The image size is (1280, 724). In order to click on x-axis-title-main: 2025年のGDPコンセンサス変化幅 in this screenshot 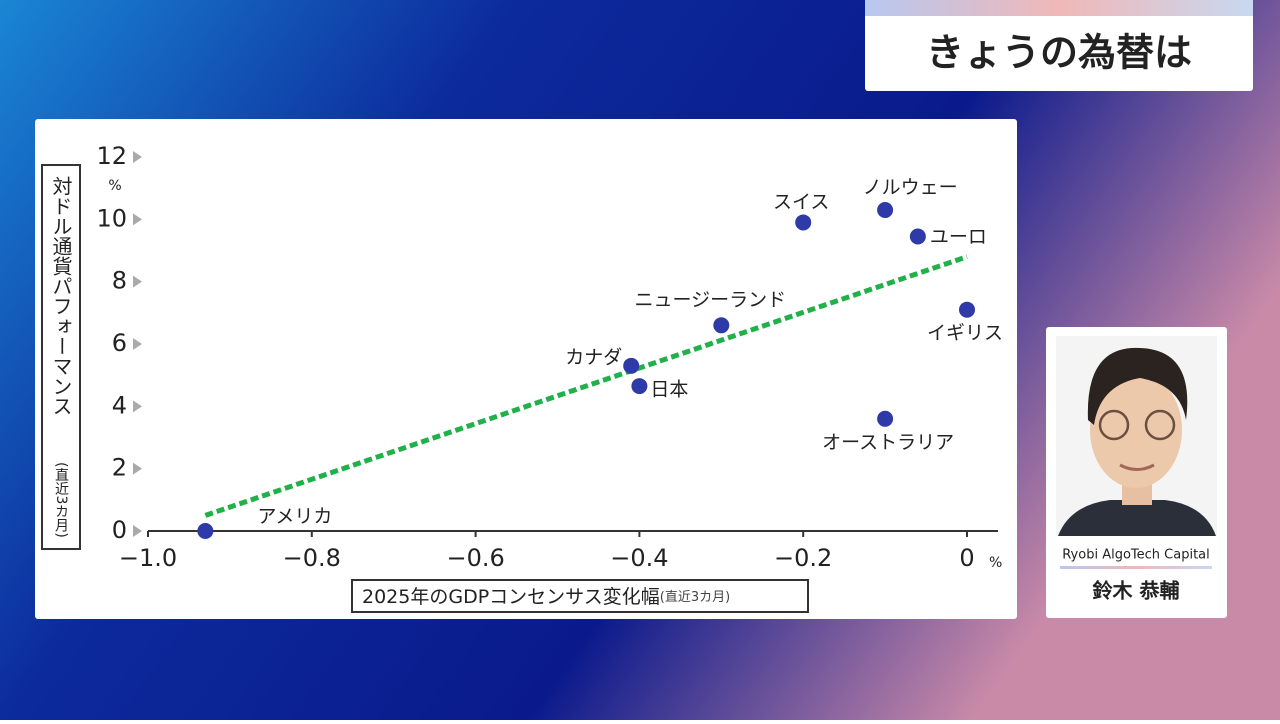, I will do `click(511, 597)`.